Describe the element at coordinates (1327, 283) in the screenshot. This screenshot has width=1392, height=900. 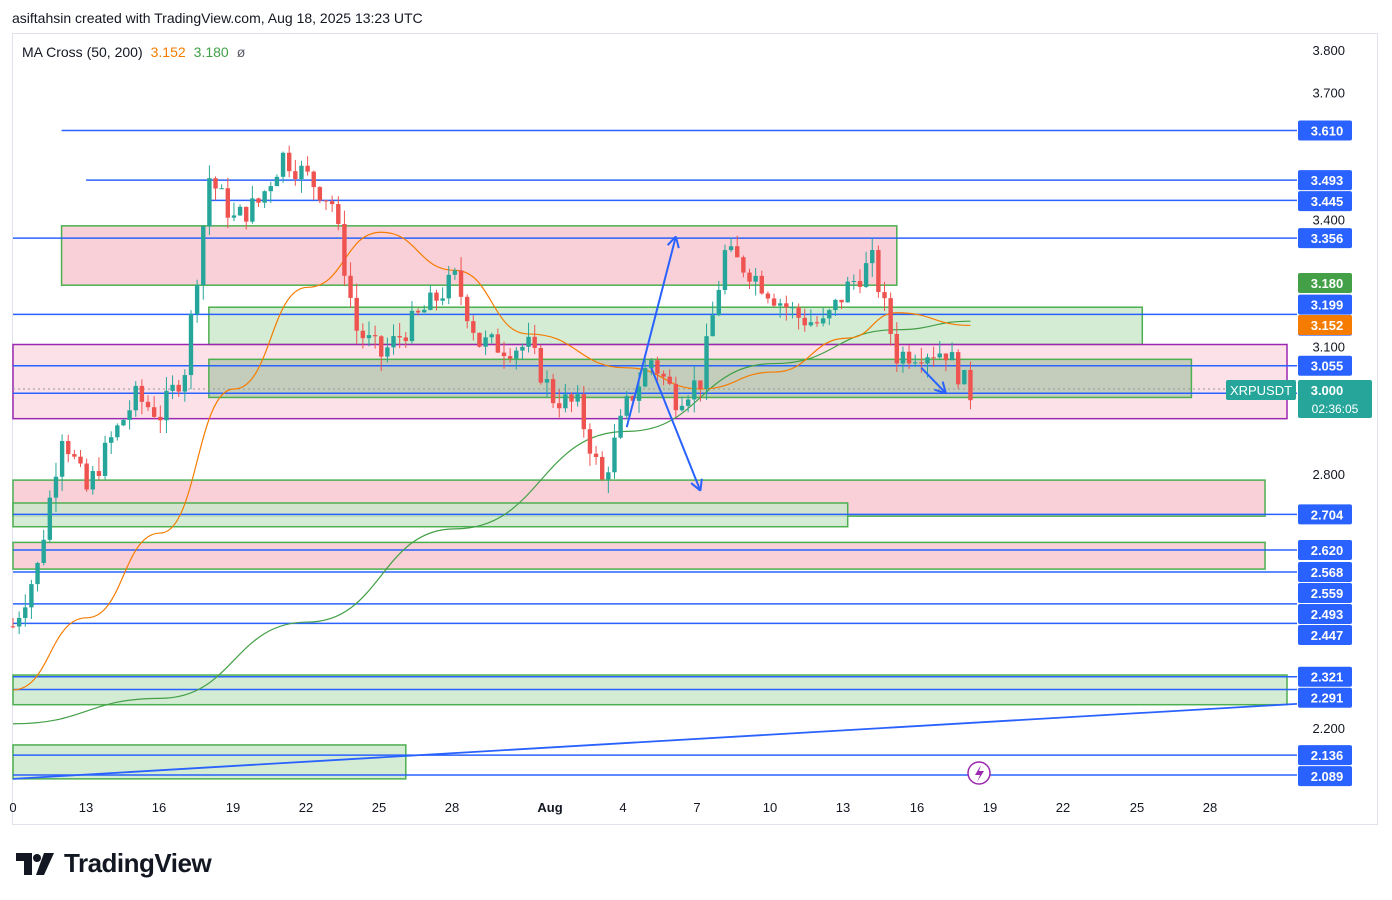
I see `ma200-tag: 3.180` at that location.